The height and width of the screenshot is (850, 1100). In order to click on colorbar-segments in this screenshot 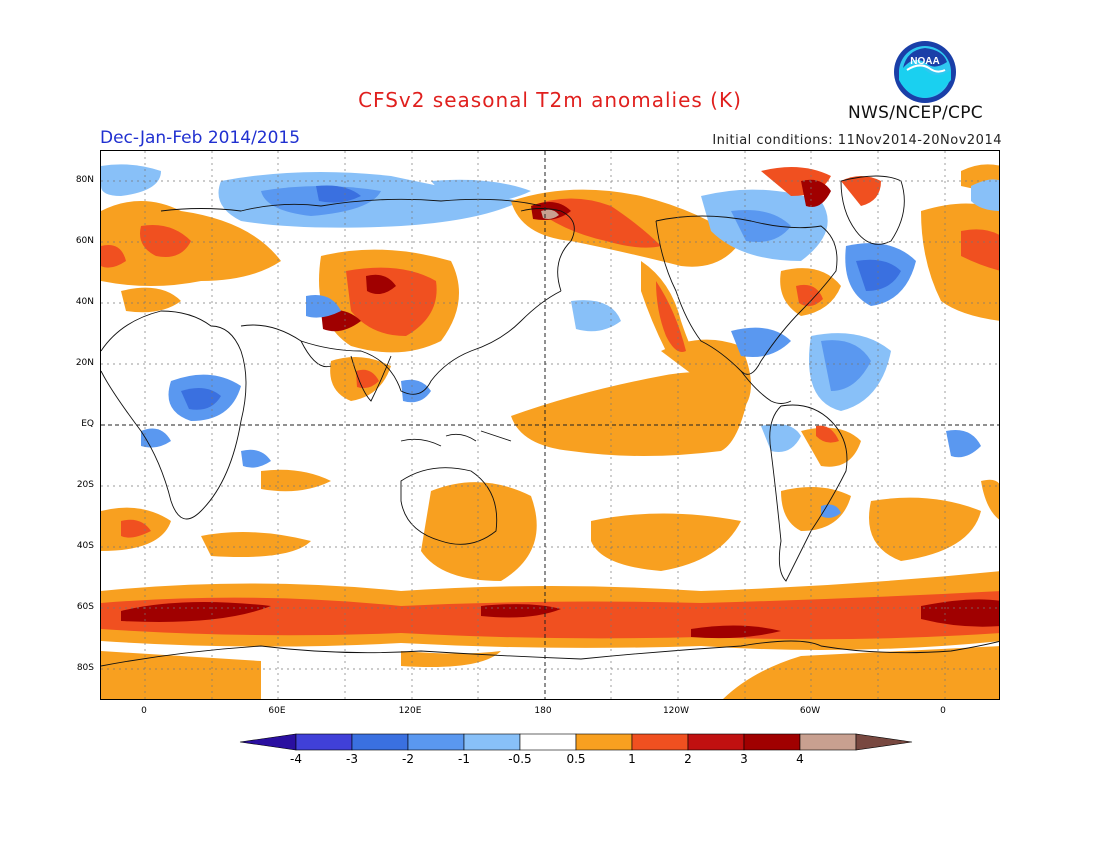, I will do `click(576, 742)`.